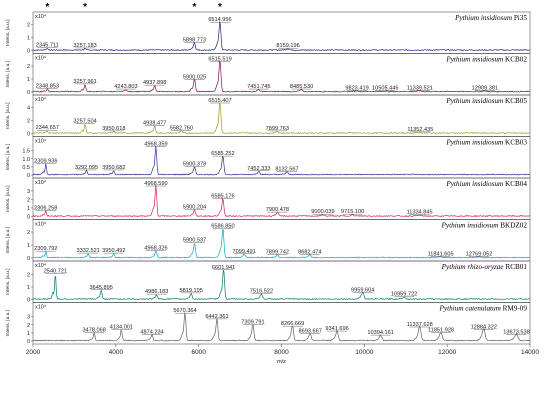 The height and width of the screenshot is (410, 550). What do you see at coordinates (47, 86) in the screenshot?
I see `peak-label: 2348.853` at bounding box center [47, 86].